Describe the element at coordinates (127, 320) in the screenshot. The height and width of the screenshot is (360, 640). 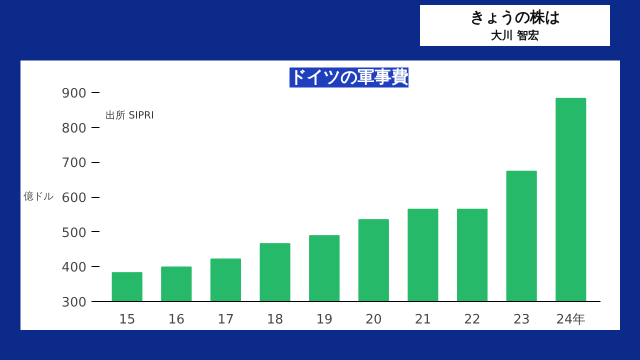
I see `x-tick-label: 15` at that location.